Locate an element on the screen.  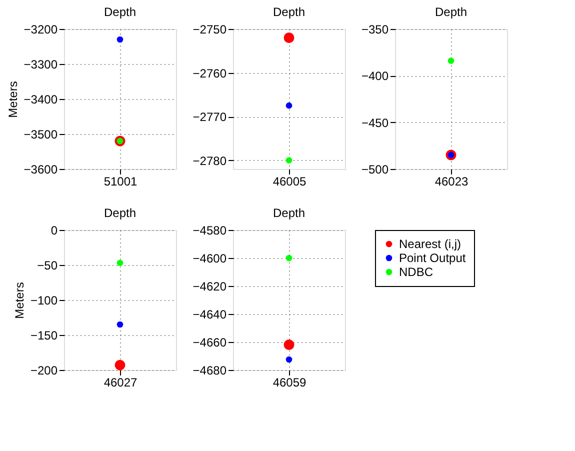
y-tick-label: −2750 is located at coordinates (209, 29).